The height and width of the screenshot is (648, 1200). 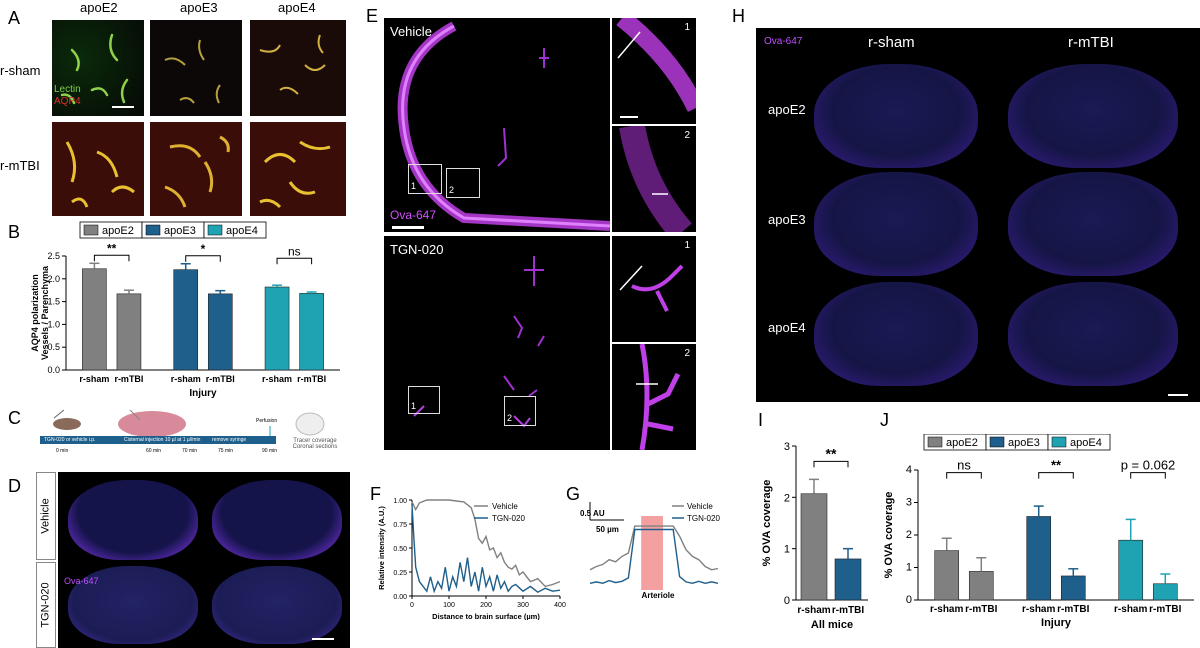 I want to click on y-tick-label: 2.0, so click(x=53, y=279).